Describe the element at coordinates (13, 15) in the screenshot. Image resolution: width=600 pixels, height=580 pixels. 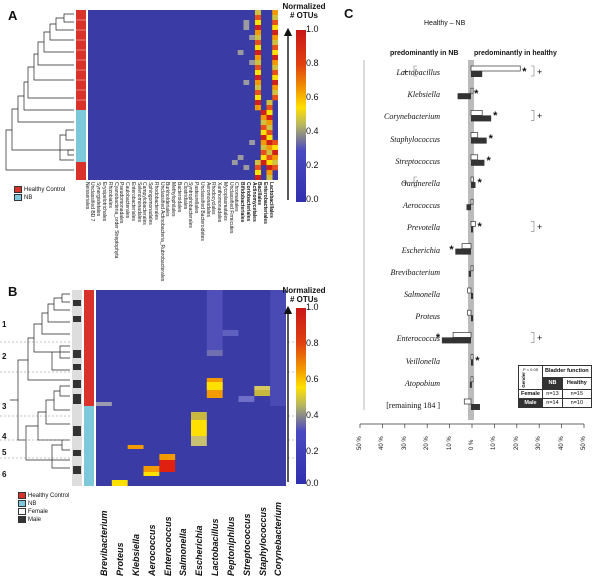
I see `panel-a-letter: A` at that location.